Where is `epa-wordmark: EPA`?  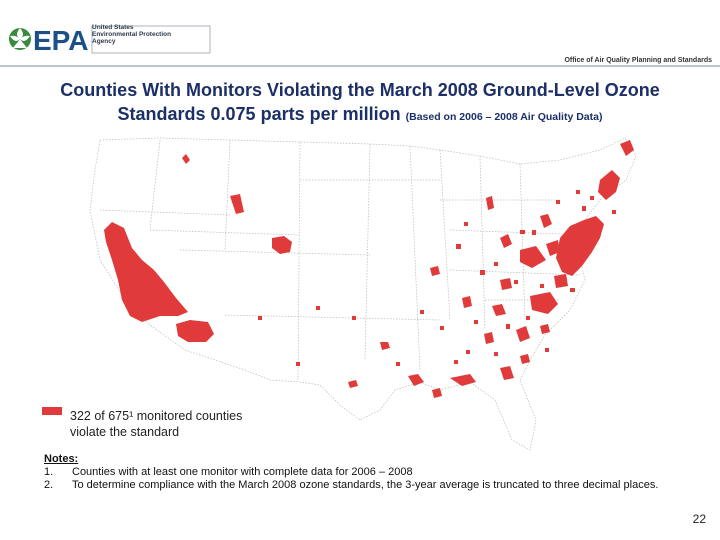
epa-wordmark: EPA is located at coordinates (61, 40).